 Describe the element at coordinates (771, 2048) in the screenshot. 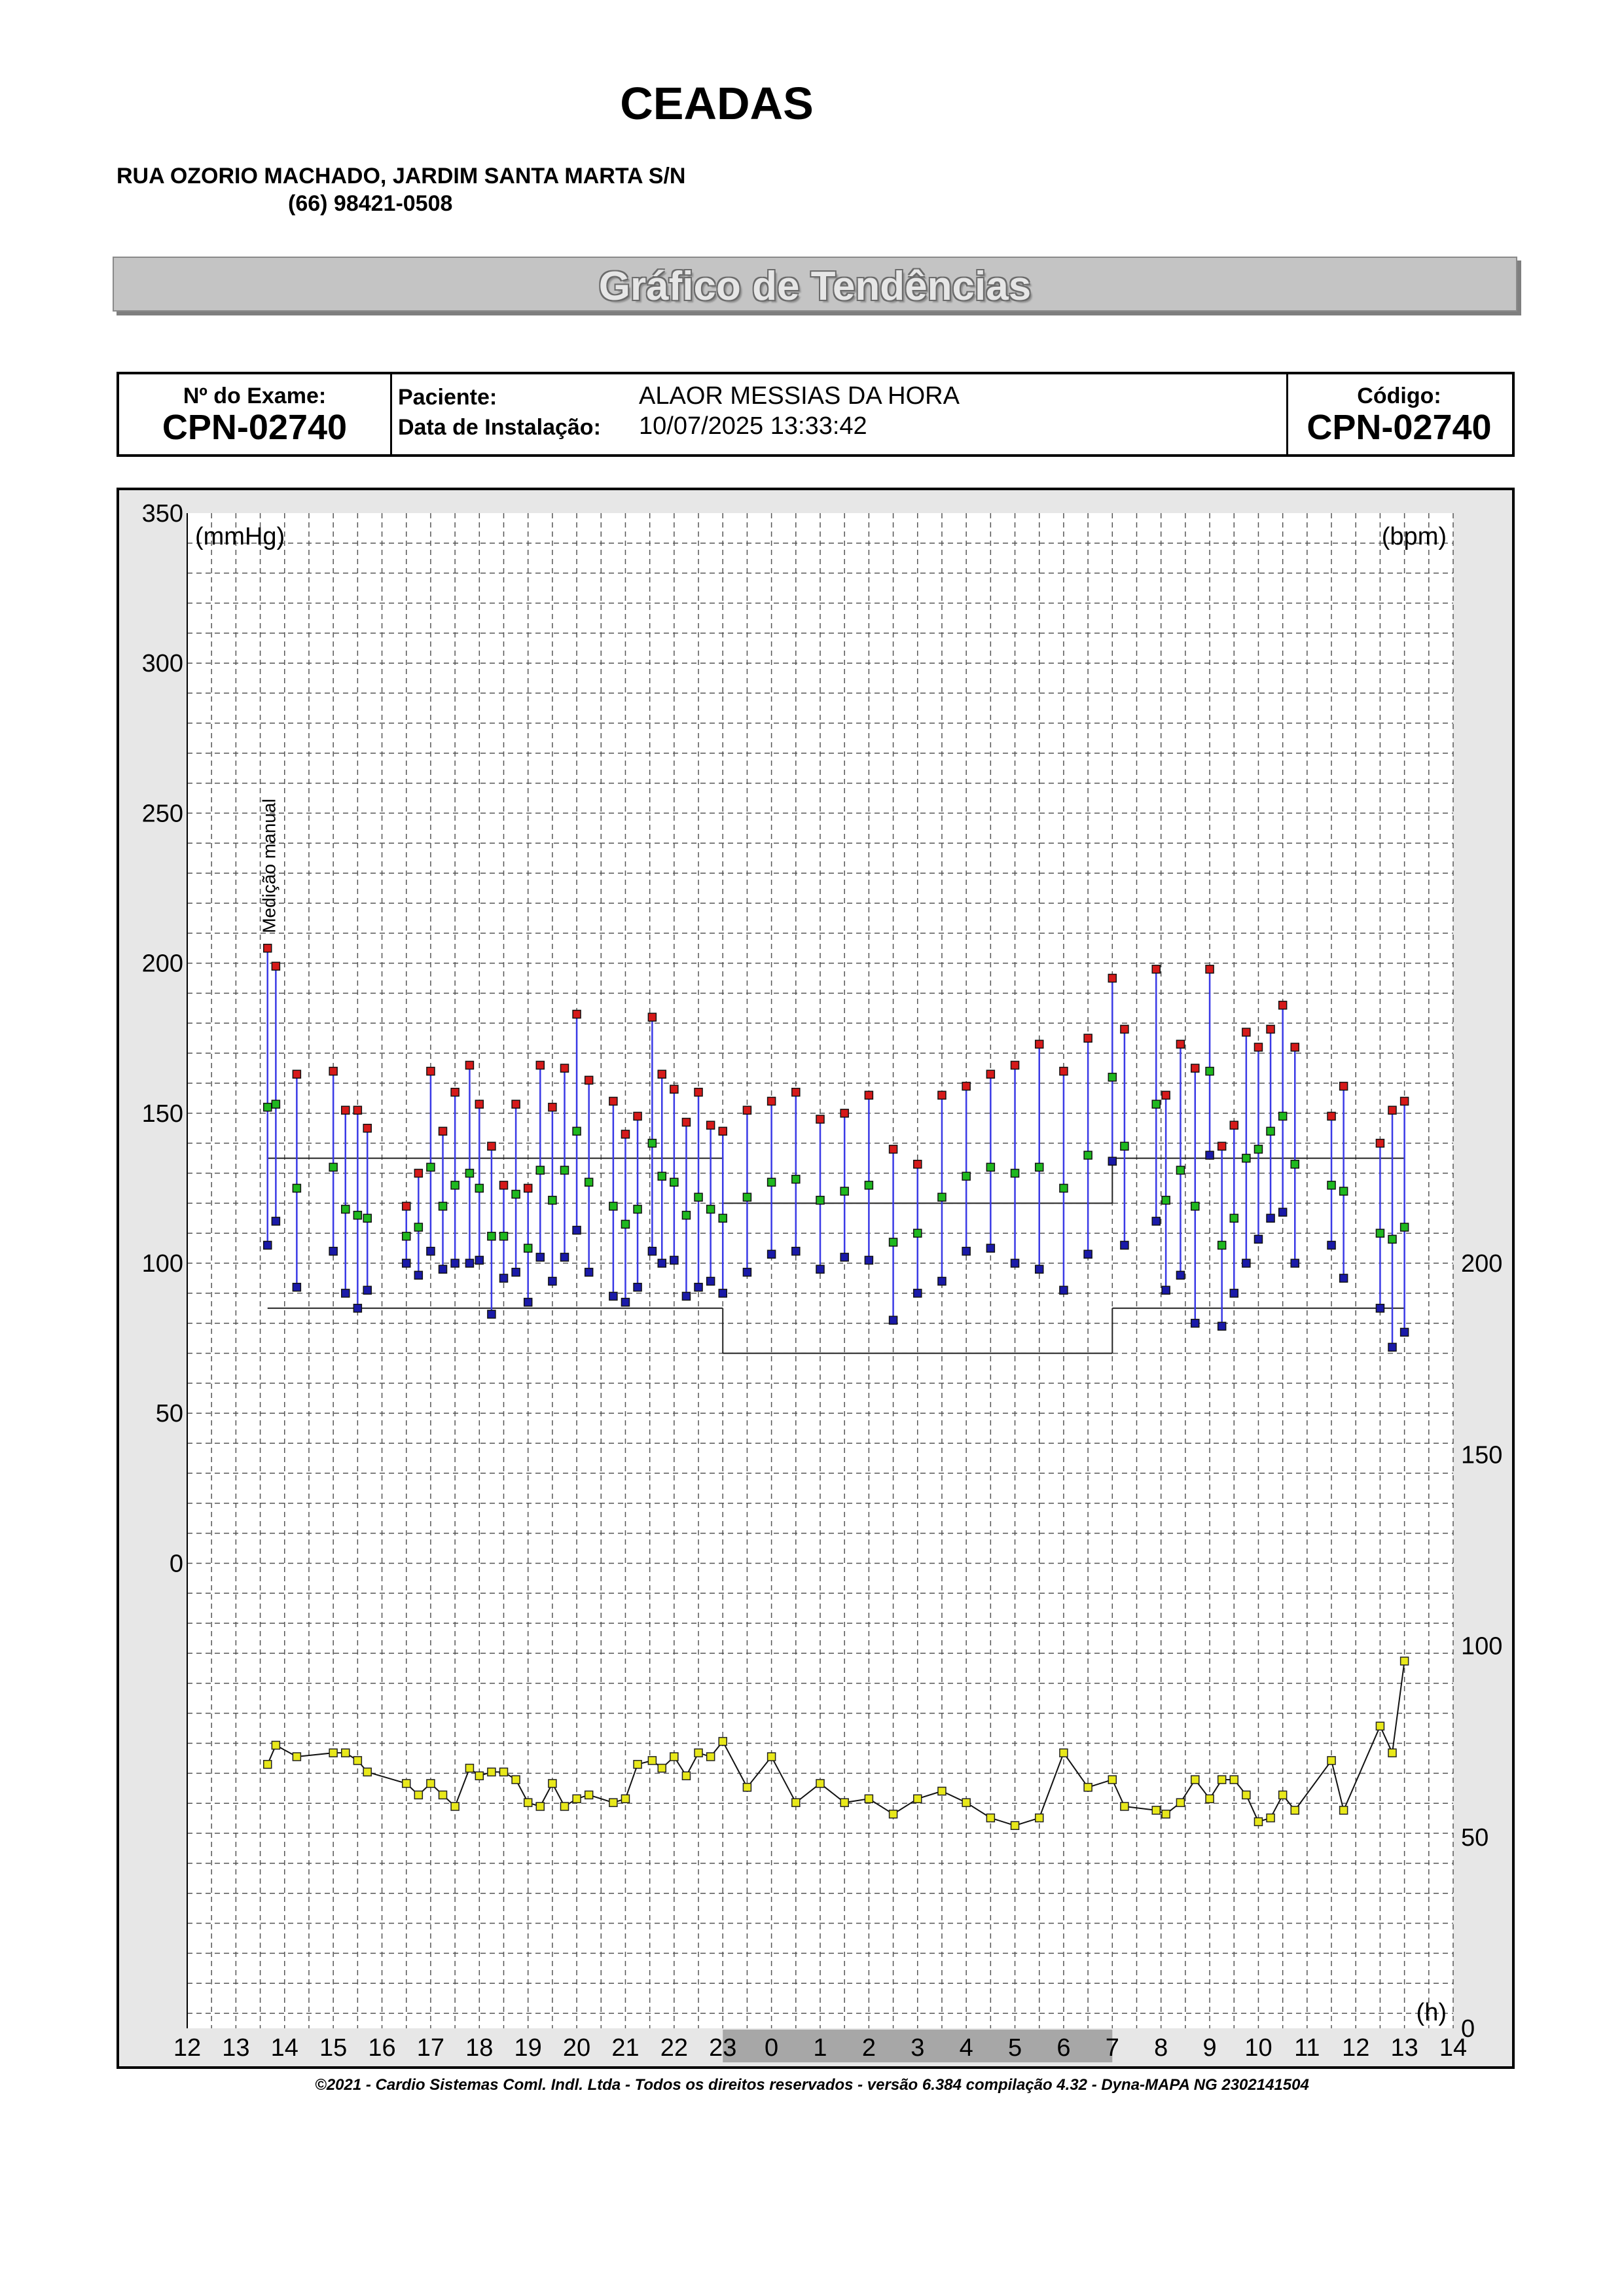

I see `x-tick-label: 0` at that location.